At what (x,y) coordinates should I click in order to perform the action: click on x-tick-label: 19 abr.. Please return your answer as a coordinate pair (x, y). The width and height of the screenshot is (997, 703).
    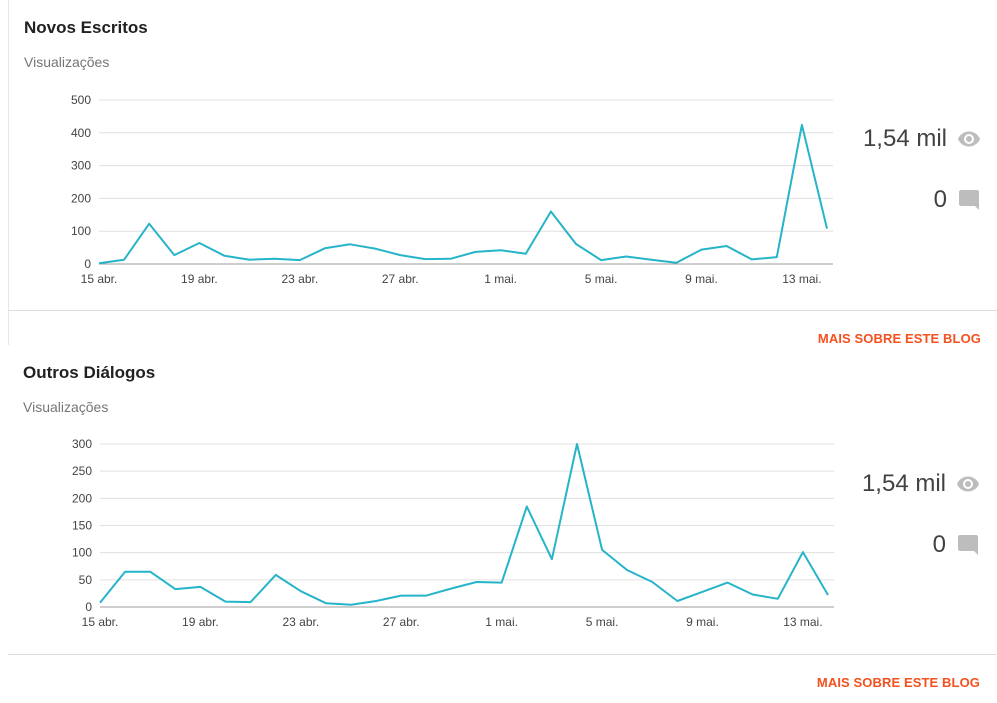
    Looking at the image, I should click on (199, 279).